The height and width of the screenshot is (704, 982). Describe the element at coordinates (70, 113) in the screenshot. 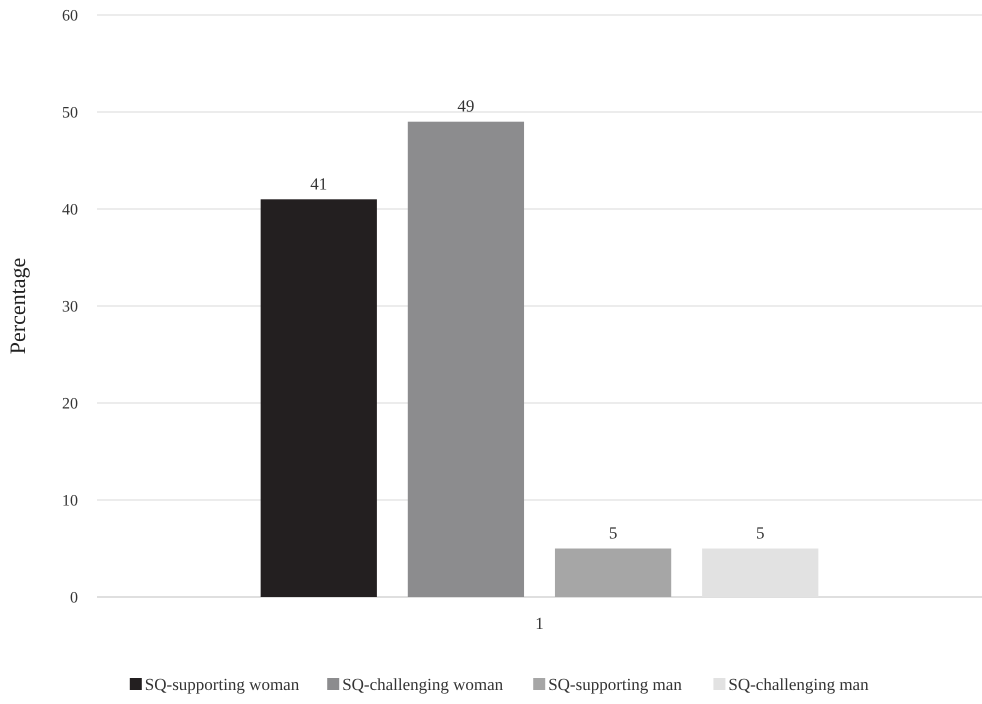

I see `y-tick-label: 50` at that location.